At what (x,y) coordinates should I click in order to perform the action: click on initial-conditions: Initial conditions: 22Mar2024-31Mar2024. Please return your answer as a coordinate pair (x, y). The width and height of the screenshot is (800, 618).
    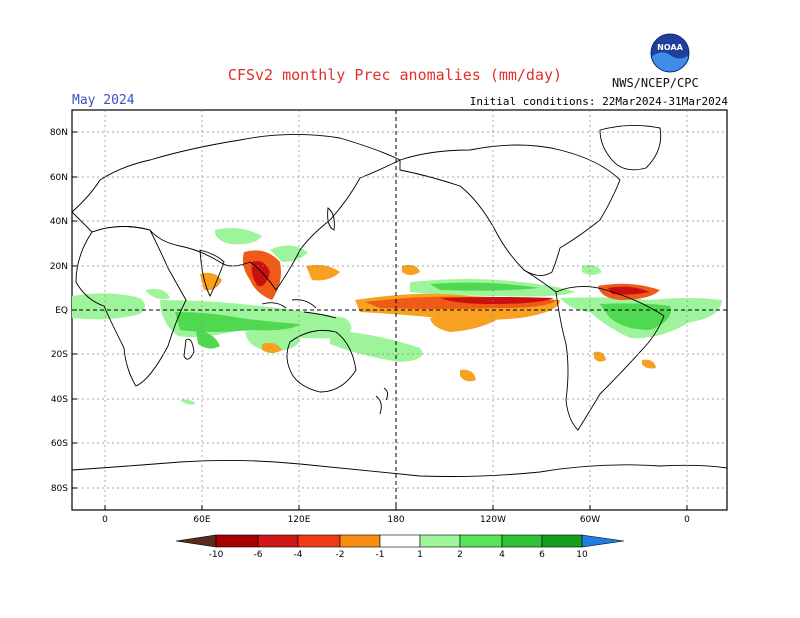
    Looking at the image, I should click on (598, 101).